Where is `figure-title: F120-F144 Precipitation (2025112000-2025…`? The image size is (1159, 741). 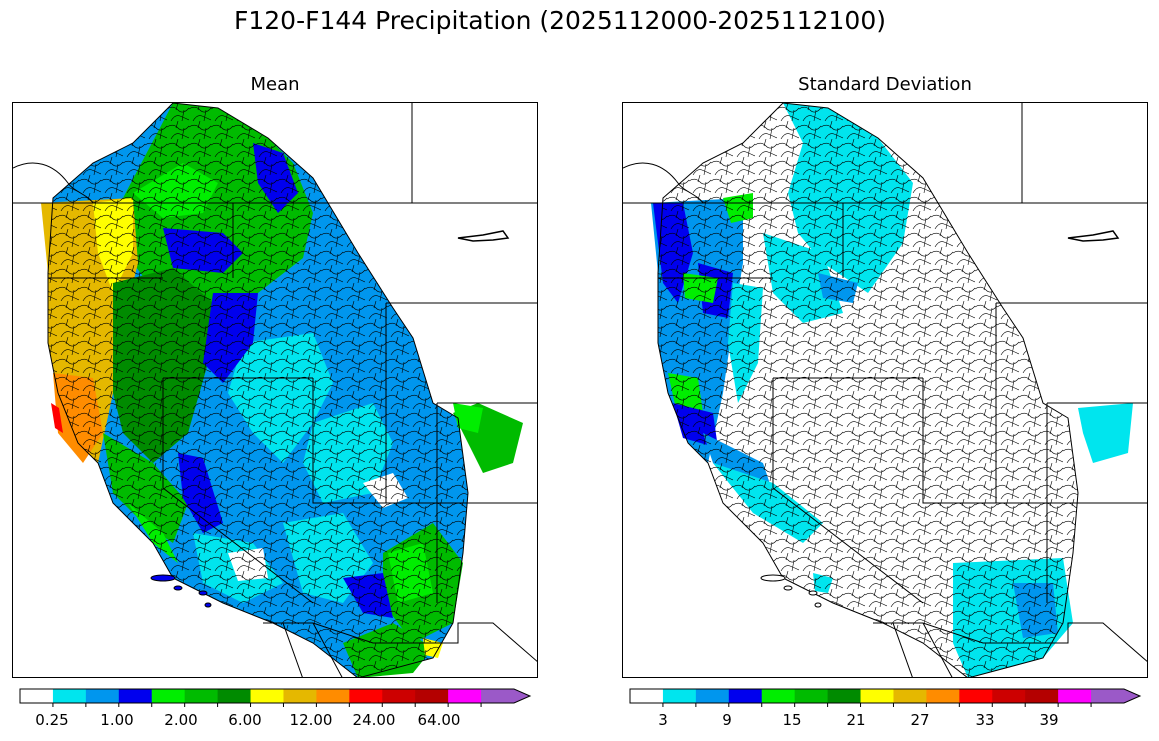 figure-title: F120-F144 Precipitation (2025112000-2025… is located at coordinates (559, 20).